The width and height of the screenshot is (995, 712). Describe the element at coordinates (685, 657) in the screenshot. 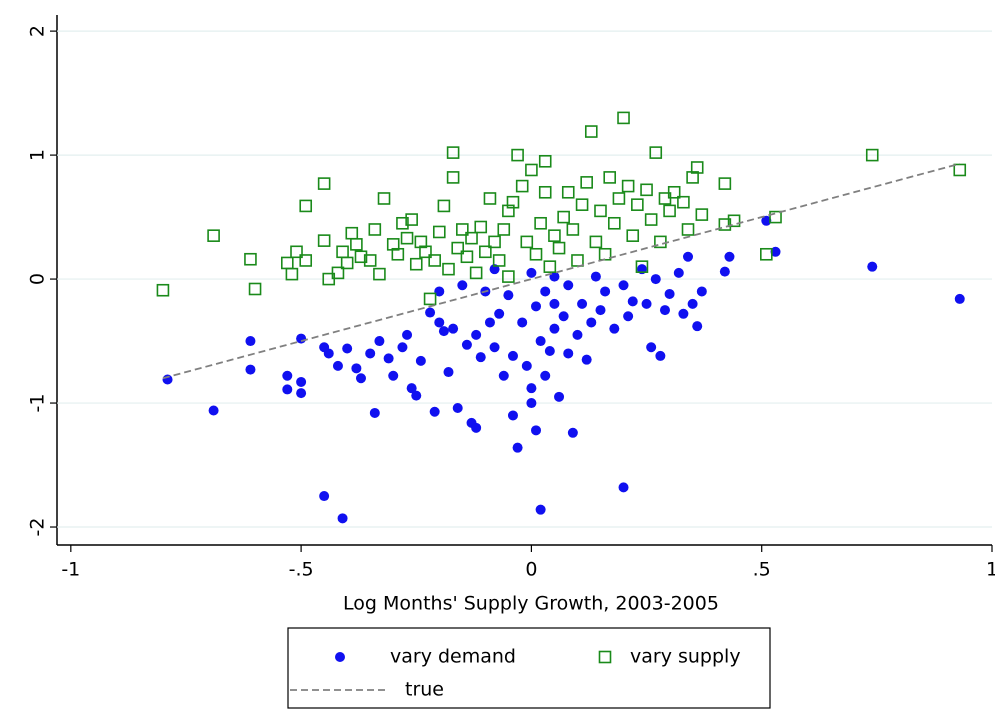

I see `legend-label: vary supply` at that location.